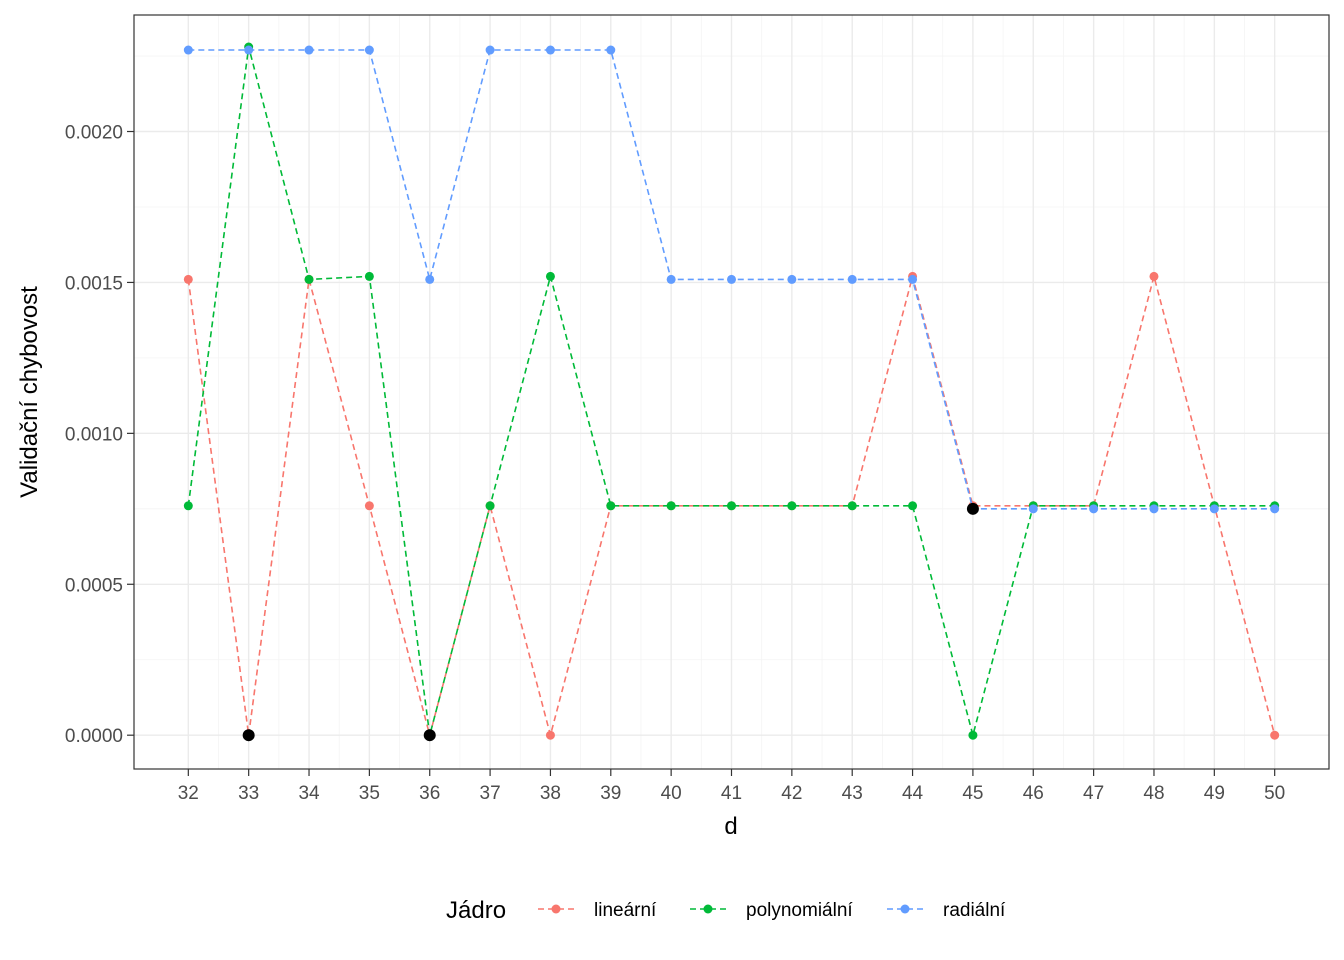  What do you see at coordinates (610, 622) in the screenshot?
I see `highlight-layer` at bounding box center [610, 622].